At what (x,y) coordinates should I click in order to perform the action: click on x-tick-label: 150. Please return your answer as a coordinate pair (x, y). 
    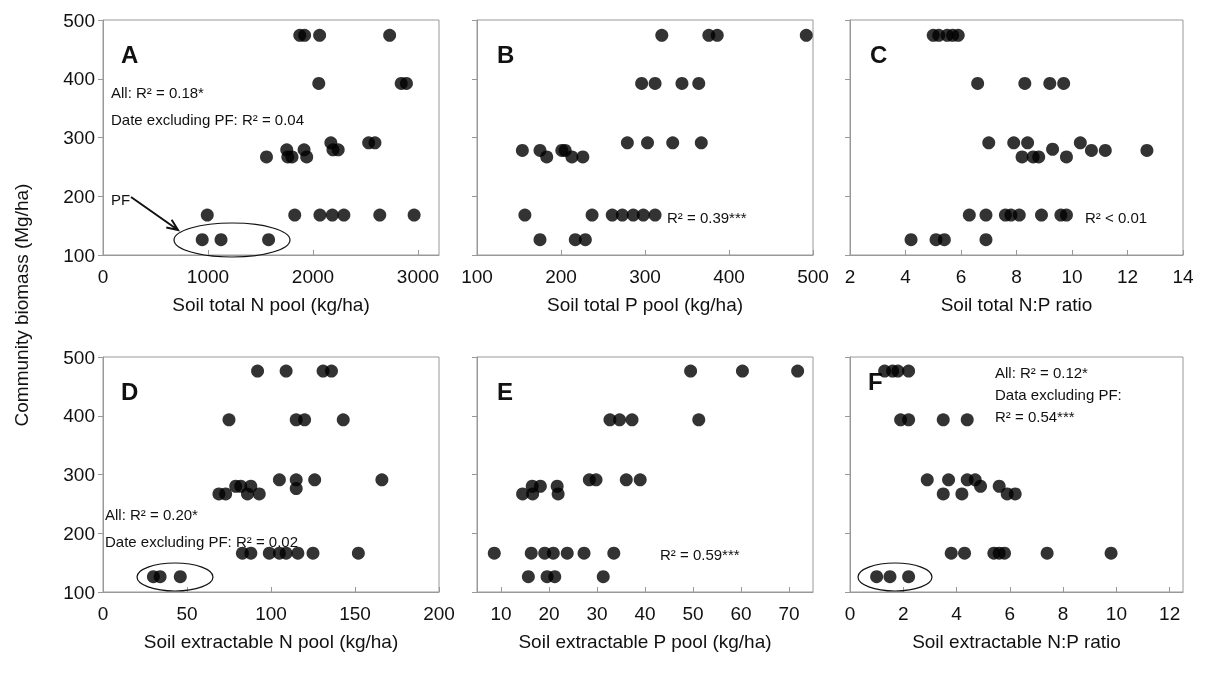
    Looking at the image, I should click on (355, 613).